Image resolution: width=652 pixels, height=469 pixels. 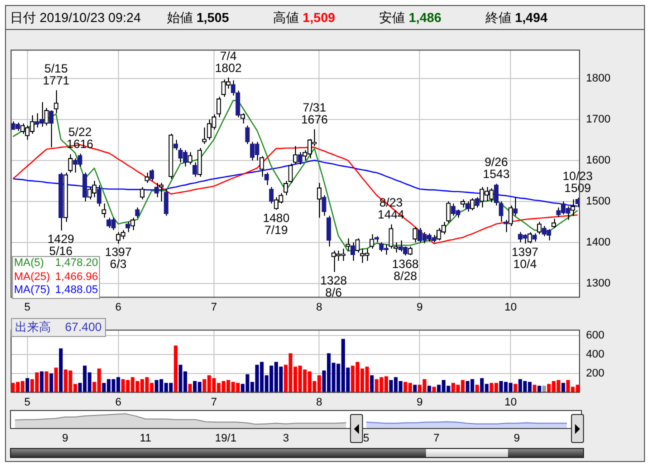 I want to click on annotation: 1480 7/19, so click(x=276, y=223).